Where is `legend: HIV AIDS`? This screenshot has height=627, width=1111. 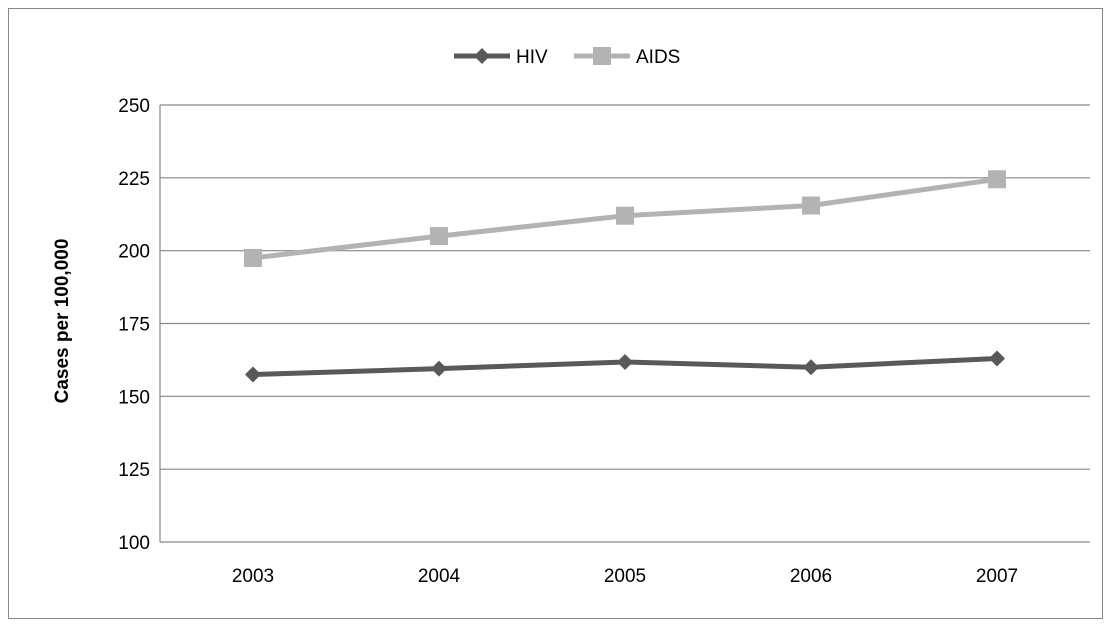
legend: HIV AIDS is located at coordinates (567, 57).